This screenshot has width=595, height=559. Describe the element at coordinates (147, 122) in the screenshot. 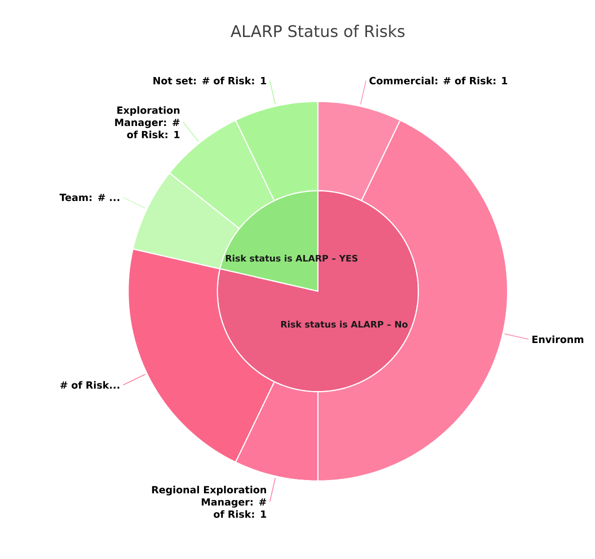

I see `slice-label: Exploration Manager: # of Risk: 1` at that location.